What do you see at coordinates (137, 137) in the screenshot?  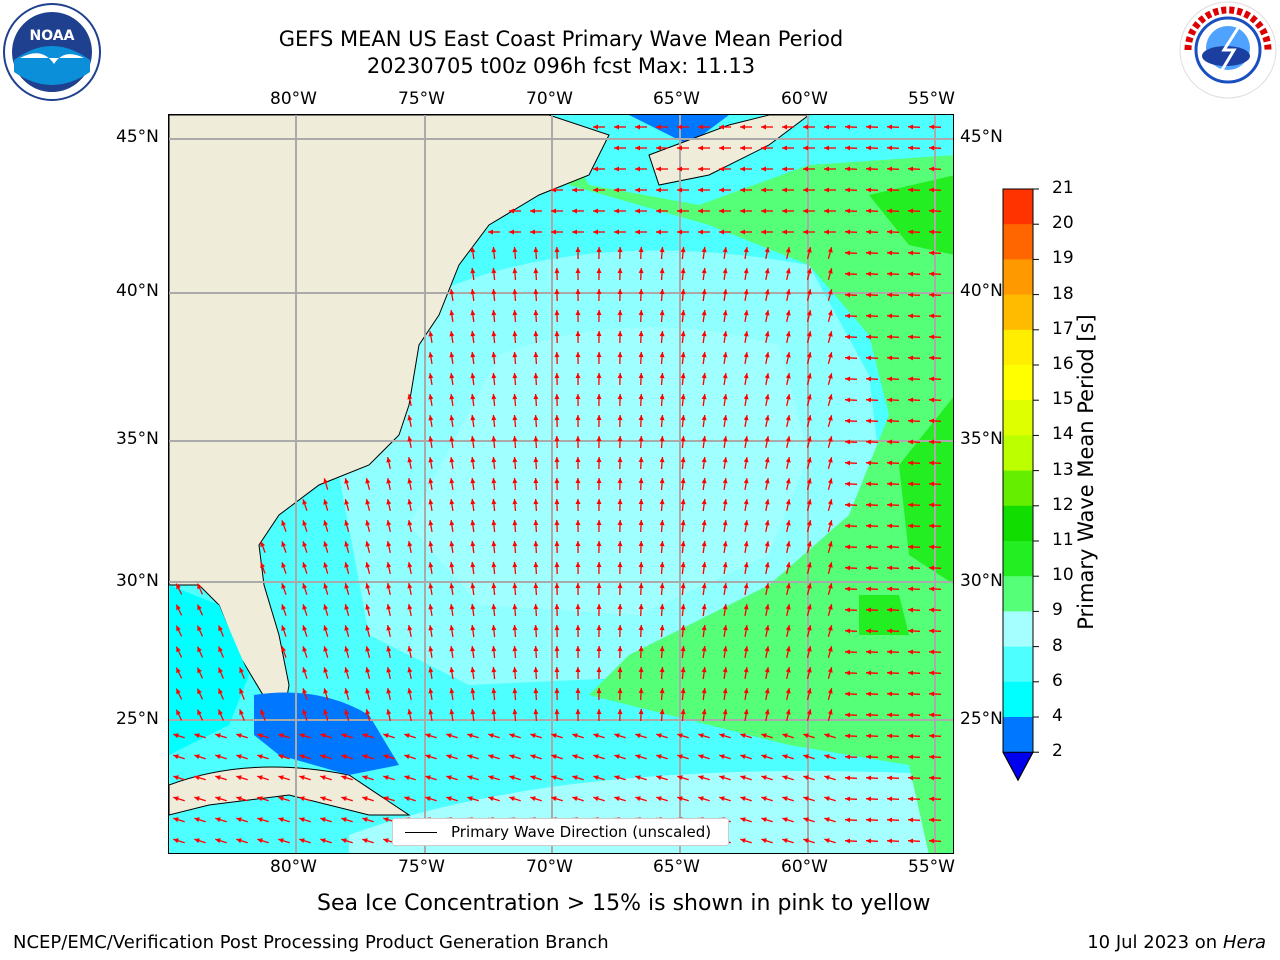 I see `lat-label-left: 45°N` at bounding box center [137, 137].